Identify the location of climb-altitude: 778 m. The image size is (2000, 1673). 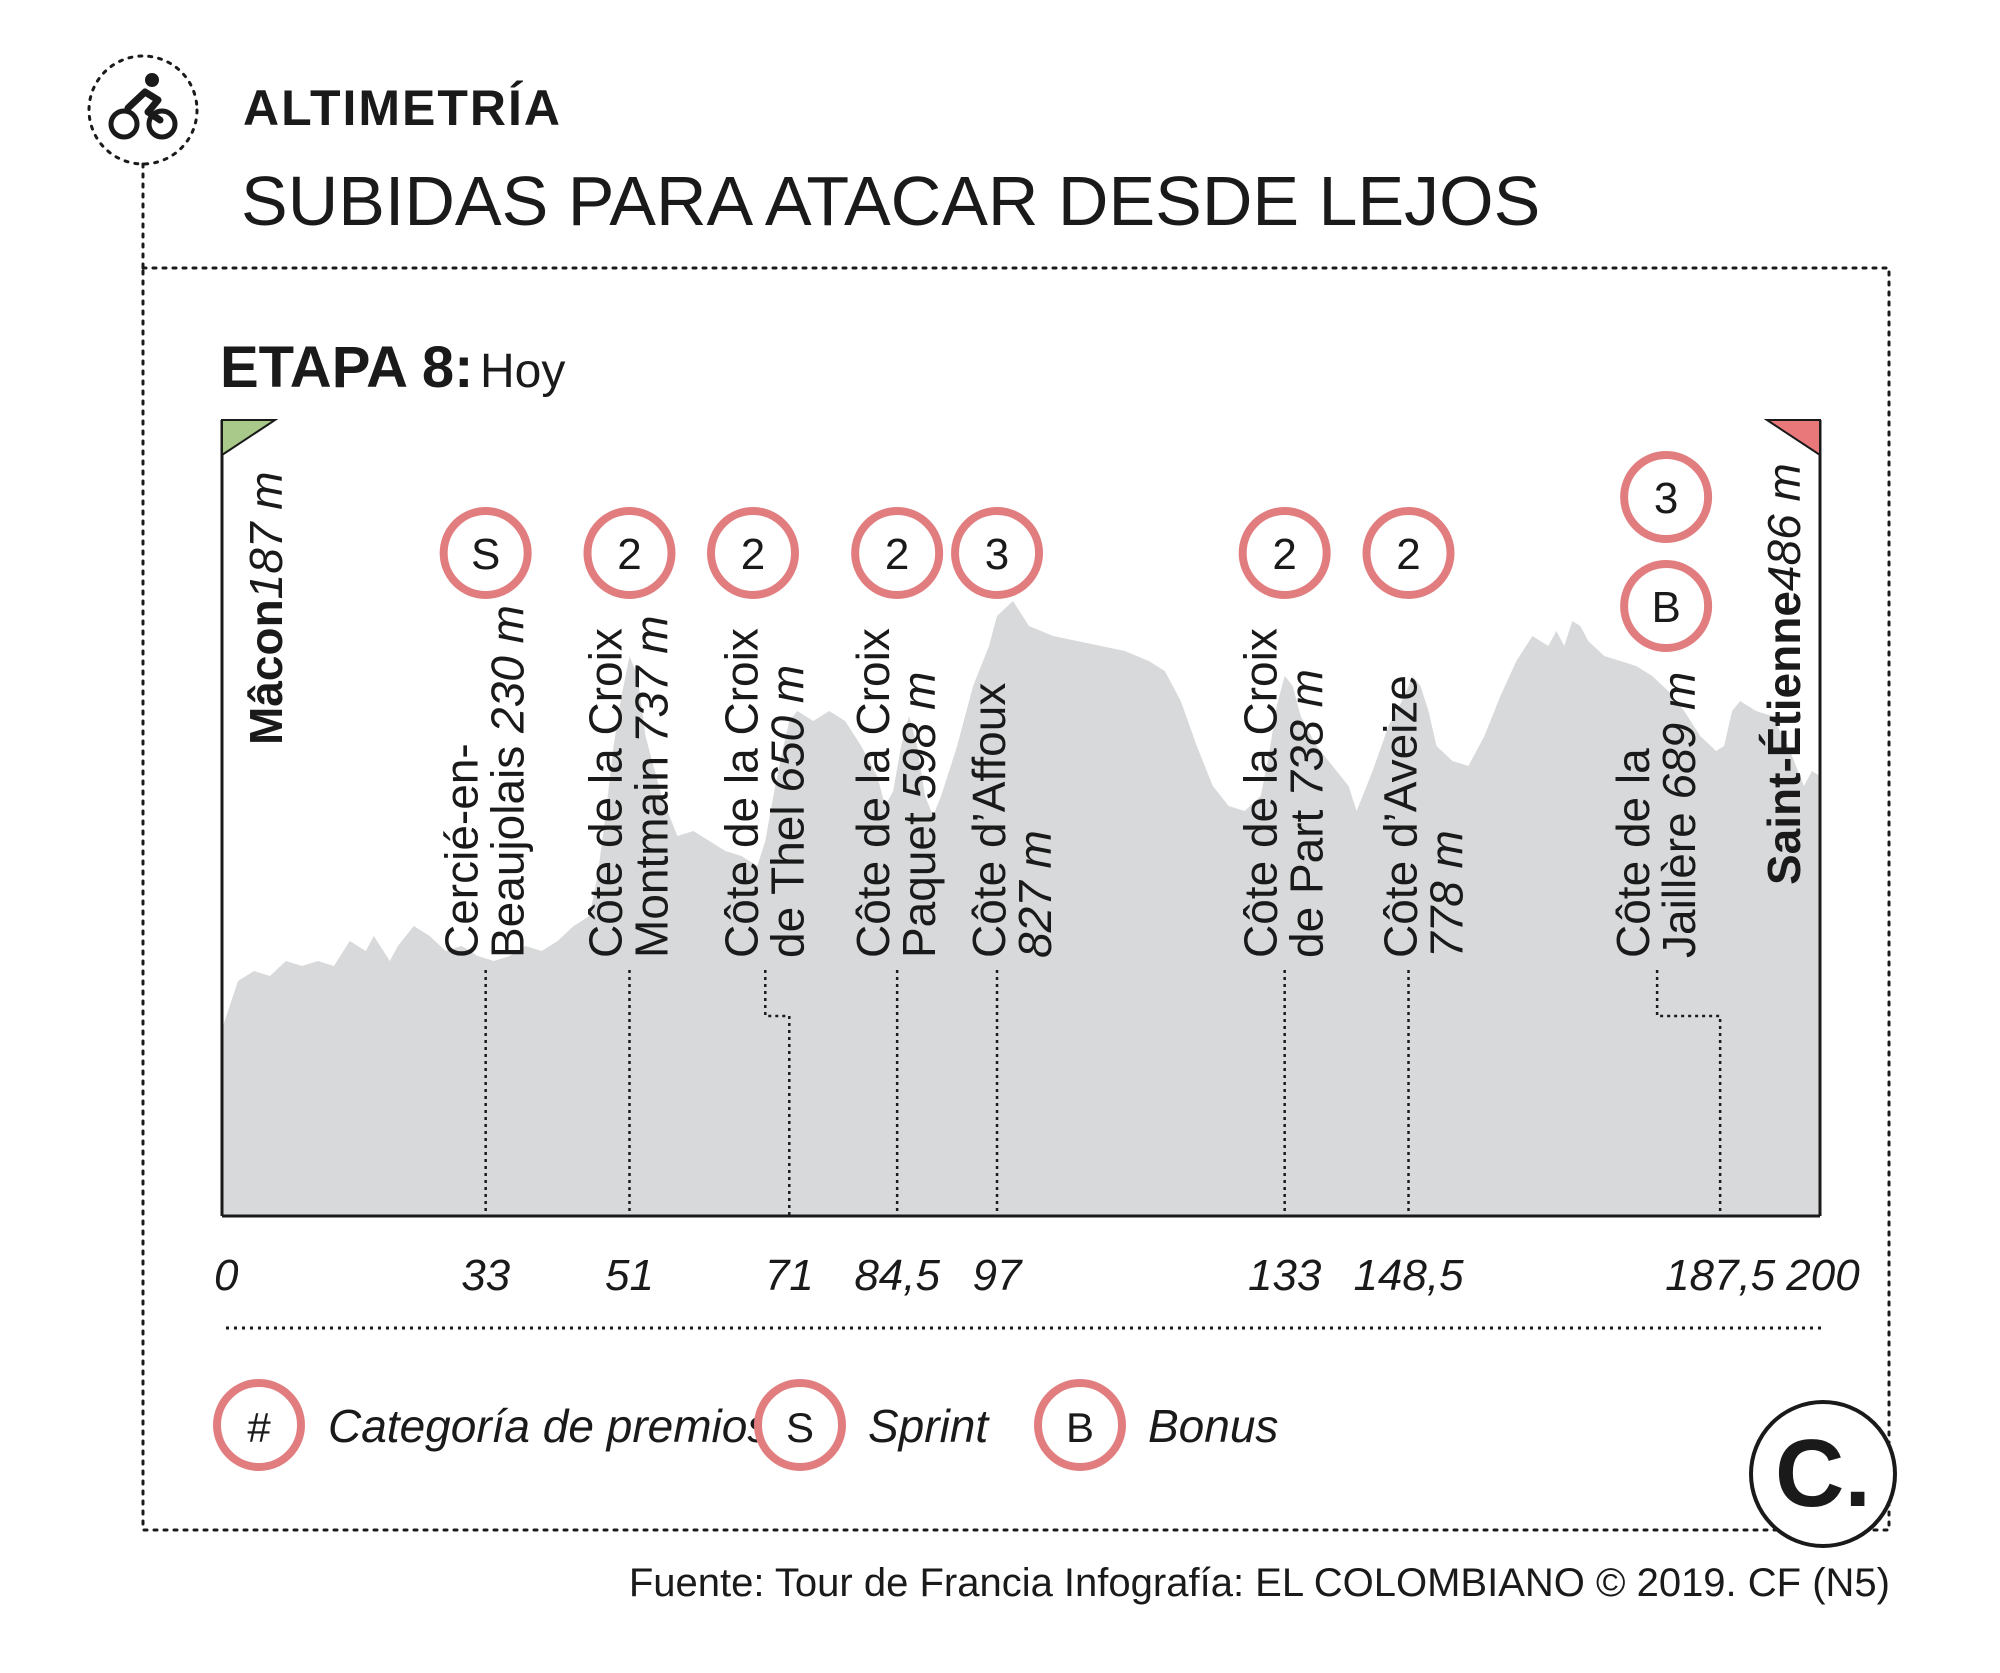
(1447, 894).